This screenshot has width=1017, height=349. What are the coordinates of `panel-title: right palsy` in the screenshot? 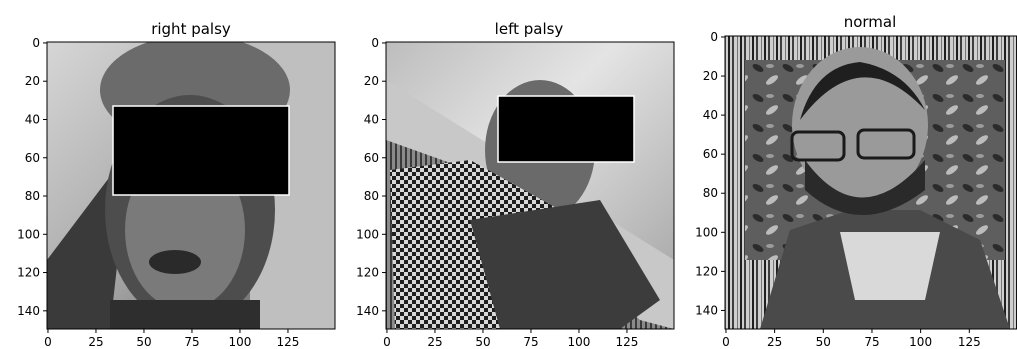 It's located at (191, 29).